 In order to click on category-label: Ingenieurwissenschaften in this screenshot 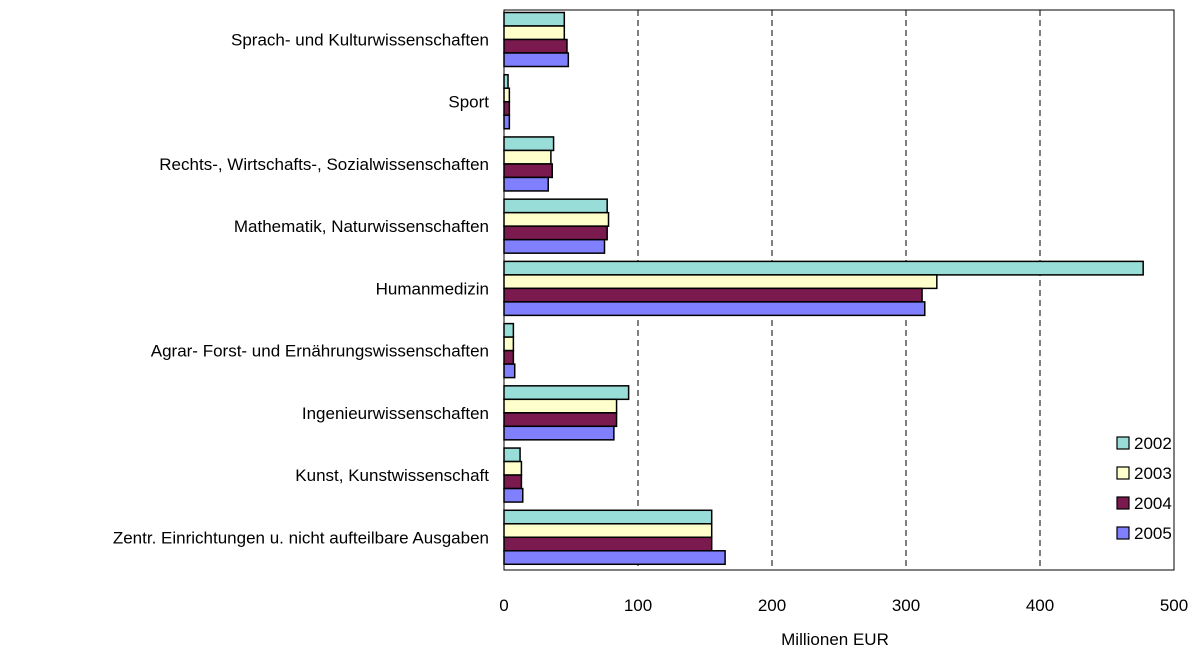, I will do `click(395, 413)`.